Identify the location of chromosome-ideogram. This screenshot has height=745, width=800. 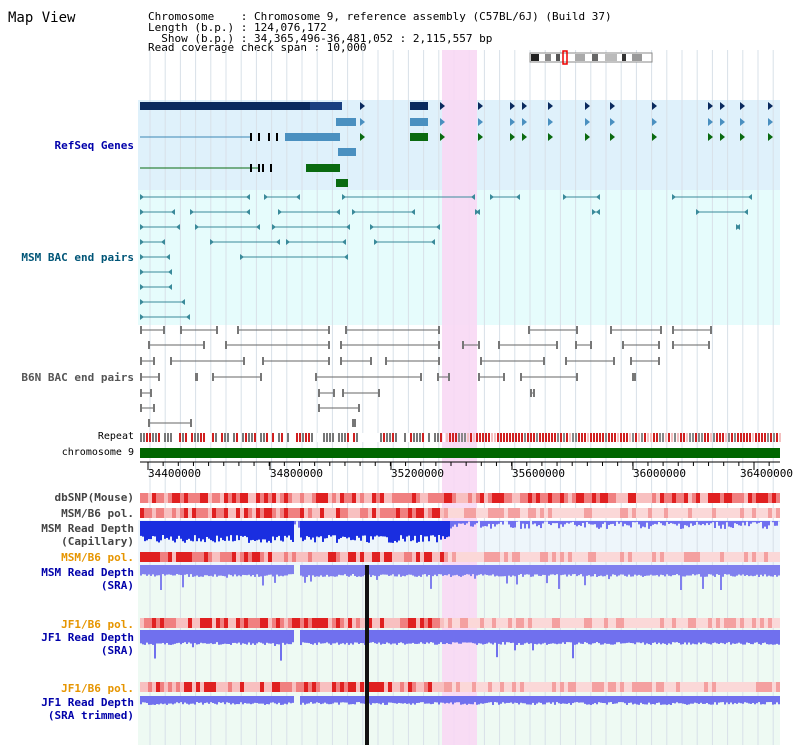
(591, 57).